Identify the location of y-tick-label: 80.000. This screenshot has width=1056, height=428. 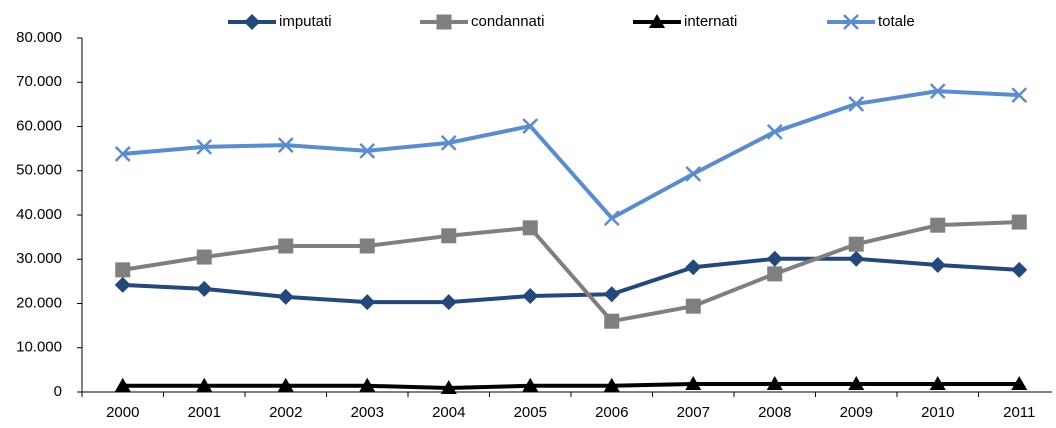
(39, 37).